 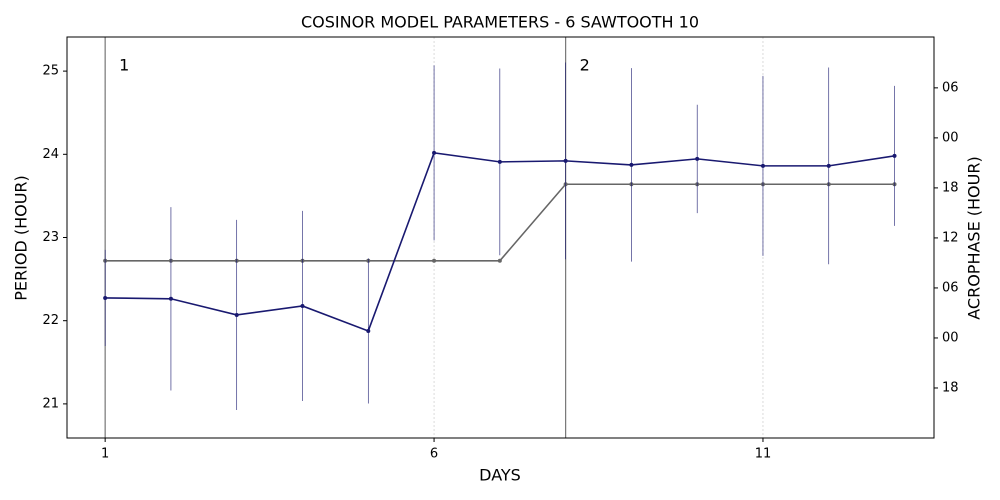 I want to click on section-label: 2, so click(x=585, y=65).